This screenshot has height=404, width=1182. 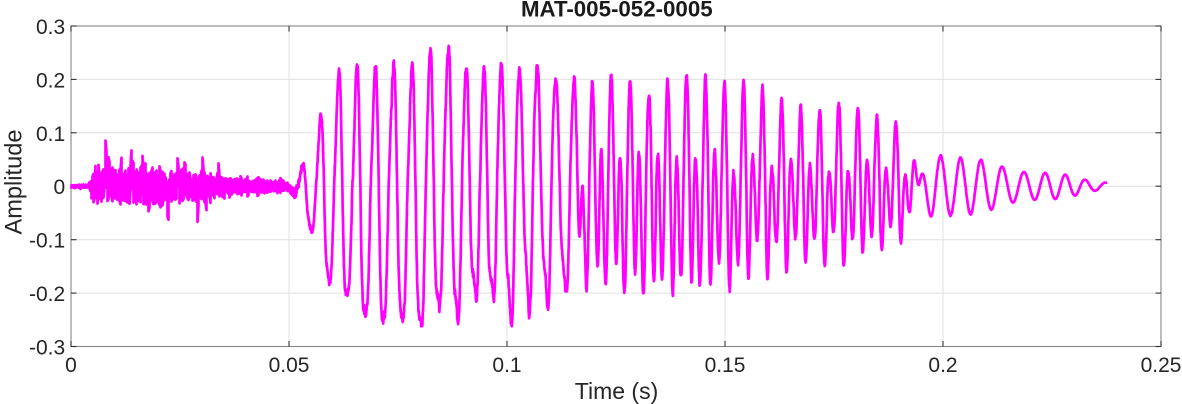 What do you see at coordinates (15, 182) in the screenshot?
I see `svg-text: Amplitude` at bounding box center [15, 182].